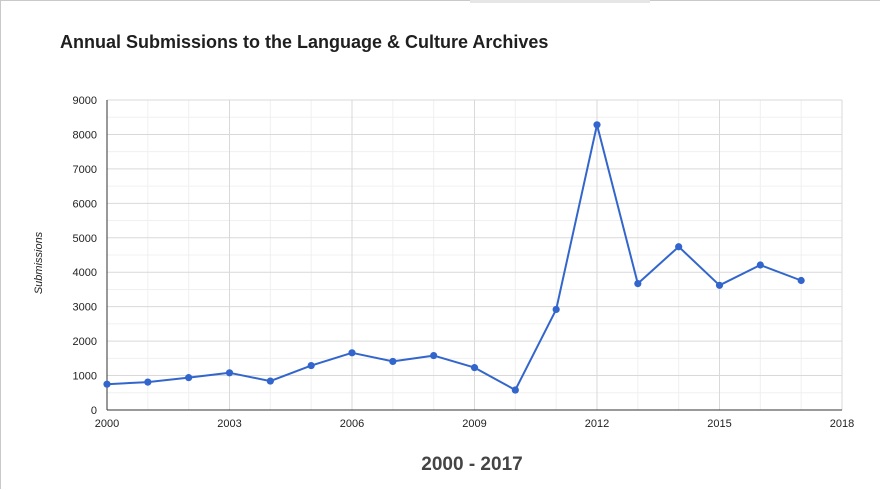 The height and width of the screenshot is (490, 881). Describe the element at coordinates (471, 464) in the screenshot. I see `x-axis-label: 2000 - 2017` at that location.